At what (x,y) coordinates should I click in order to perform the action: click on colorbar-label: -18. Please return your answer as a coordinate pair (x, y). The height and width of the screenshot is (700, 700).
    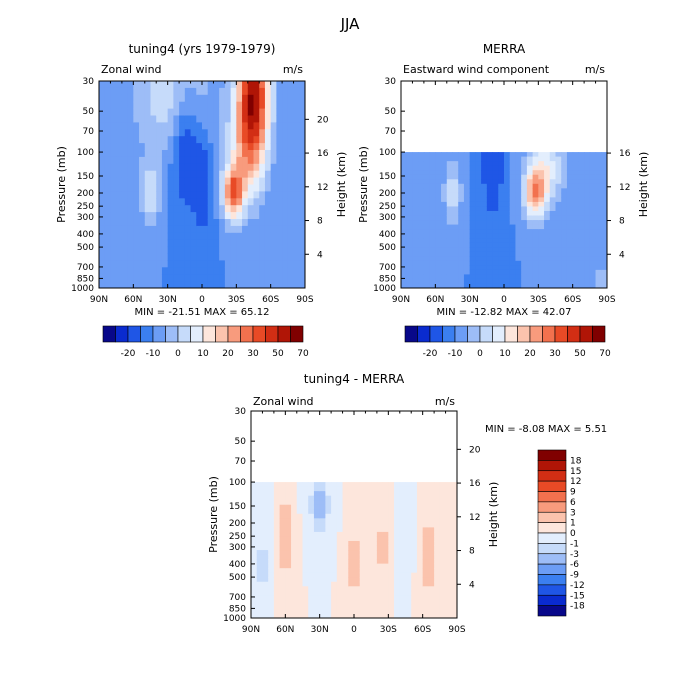
    Looking at the image, I should click on (577, 607).